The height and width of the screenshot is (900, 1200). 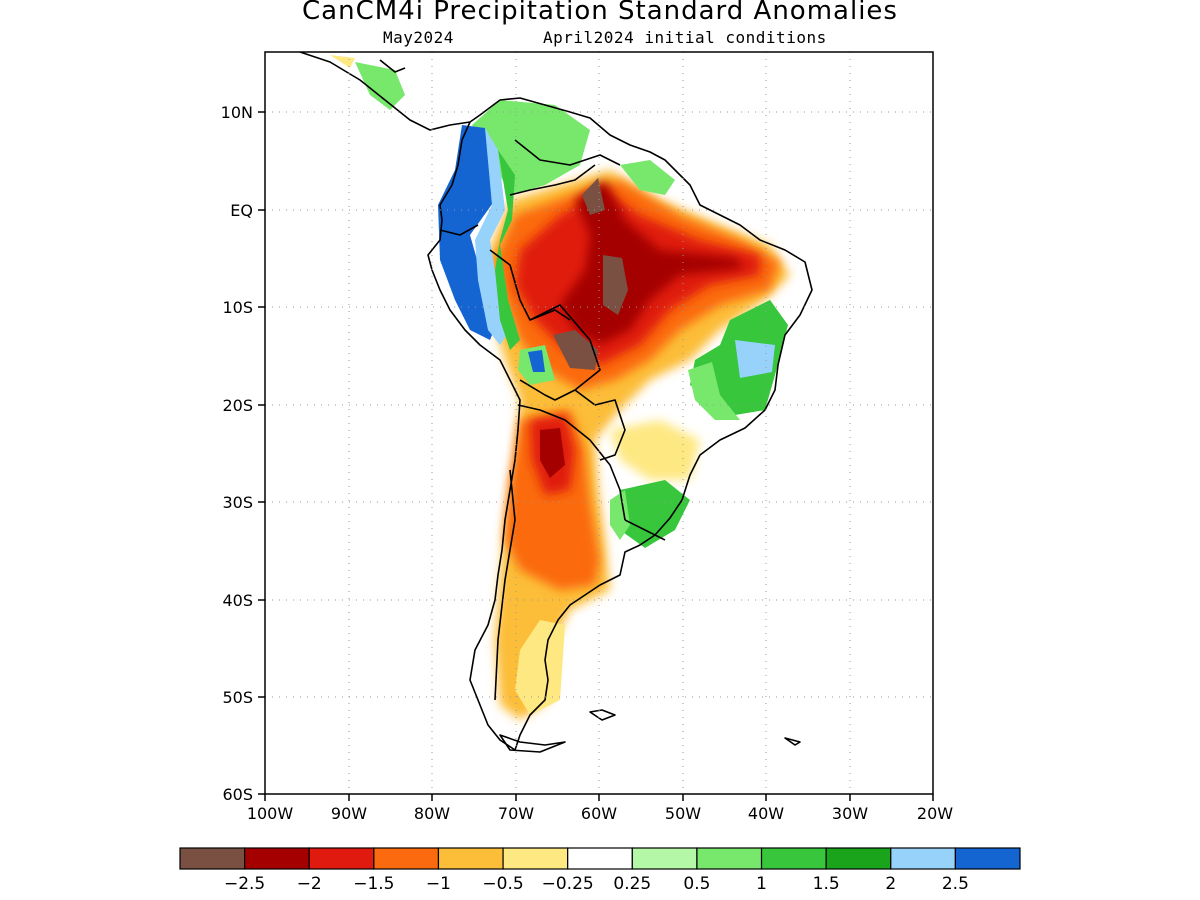 I want to click on colorbar-label: −0.5, so click(x=502, y=884).